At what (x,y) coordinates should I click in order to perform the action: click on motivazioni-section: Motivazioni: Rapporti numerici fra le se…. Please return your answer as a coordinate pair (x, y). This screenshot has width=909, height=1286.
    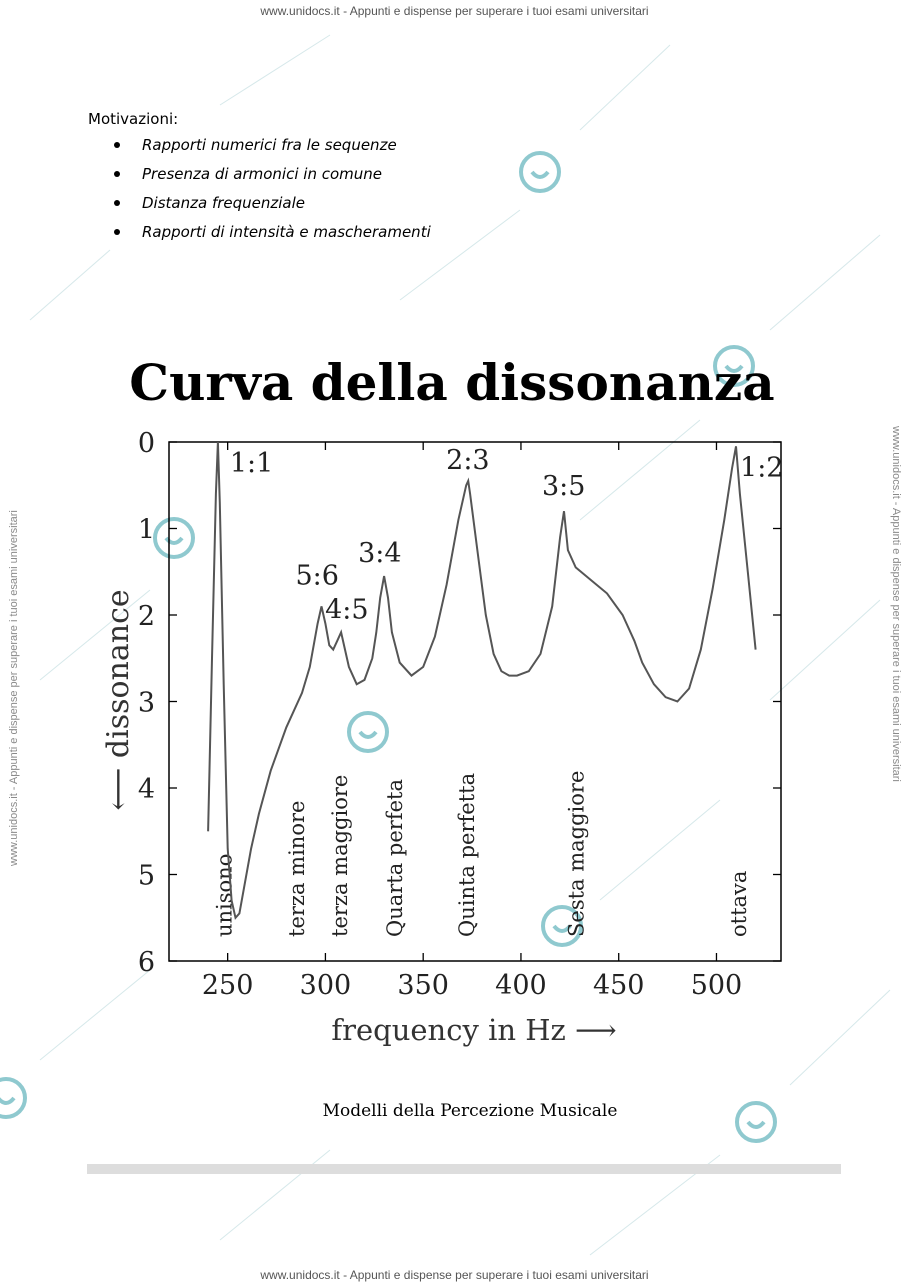
    Looking at the image, I should click on (259, 180).